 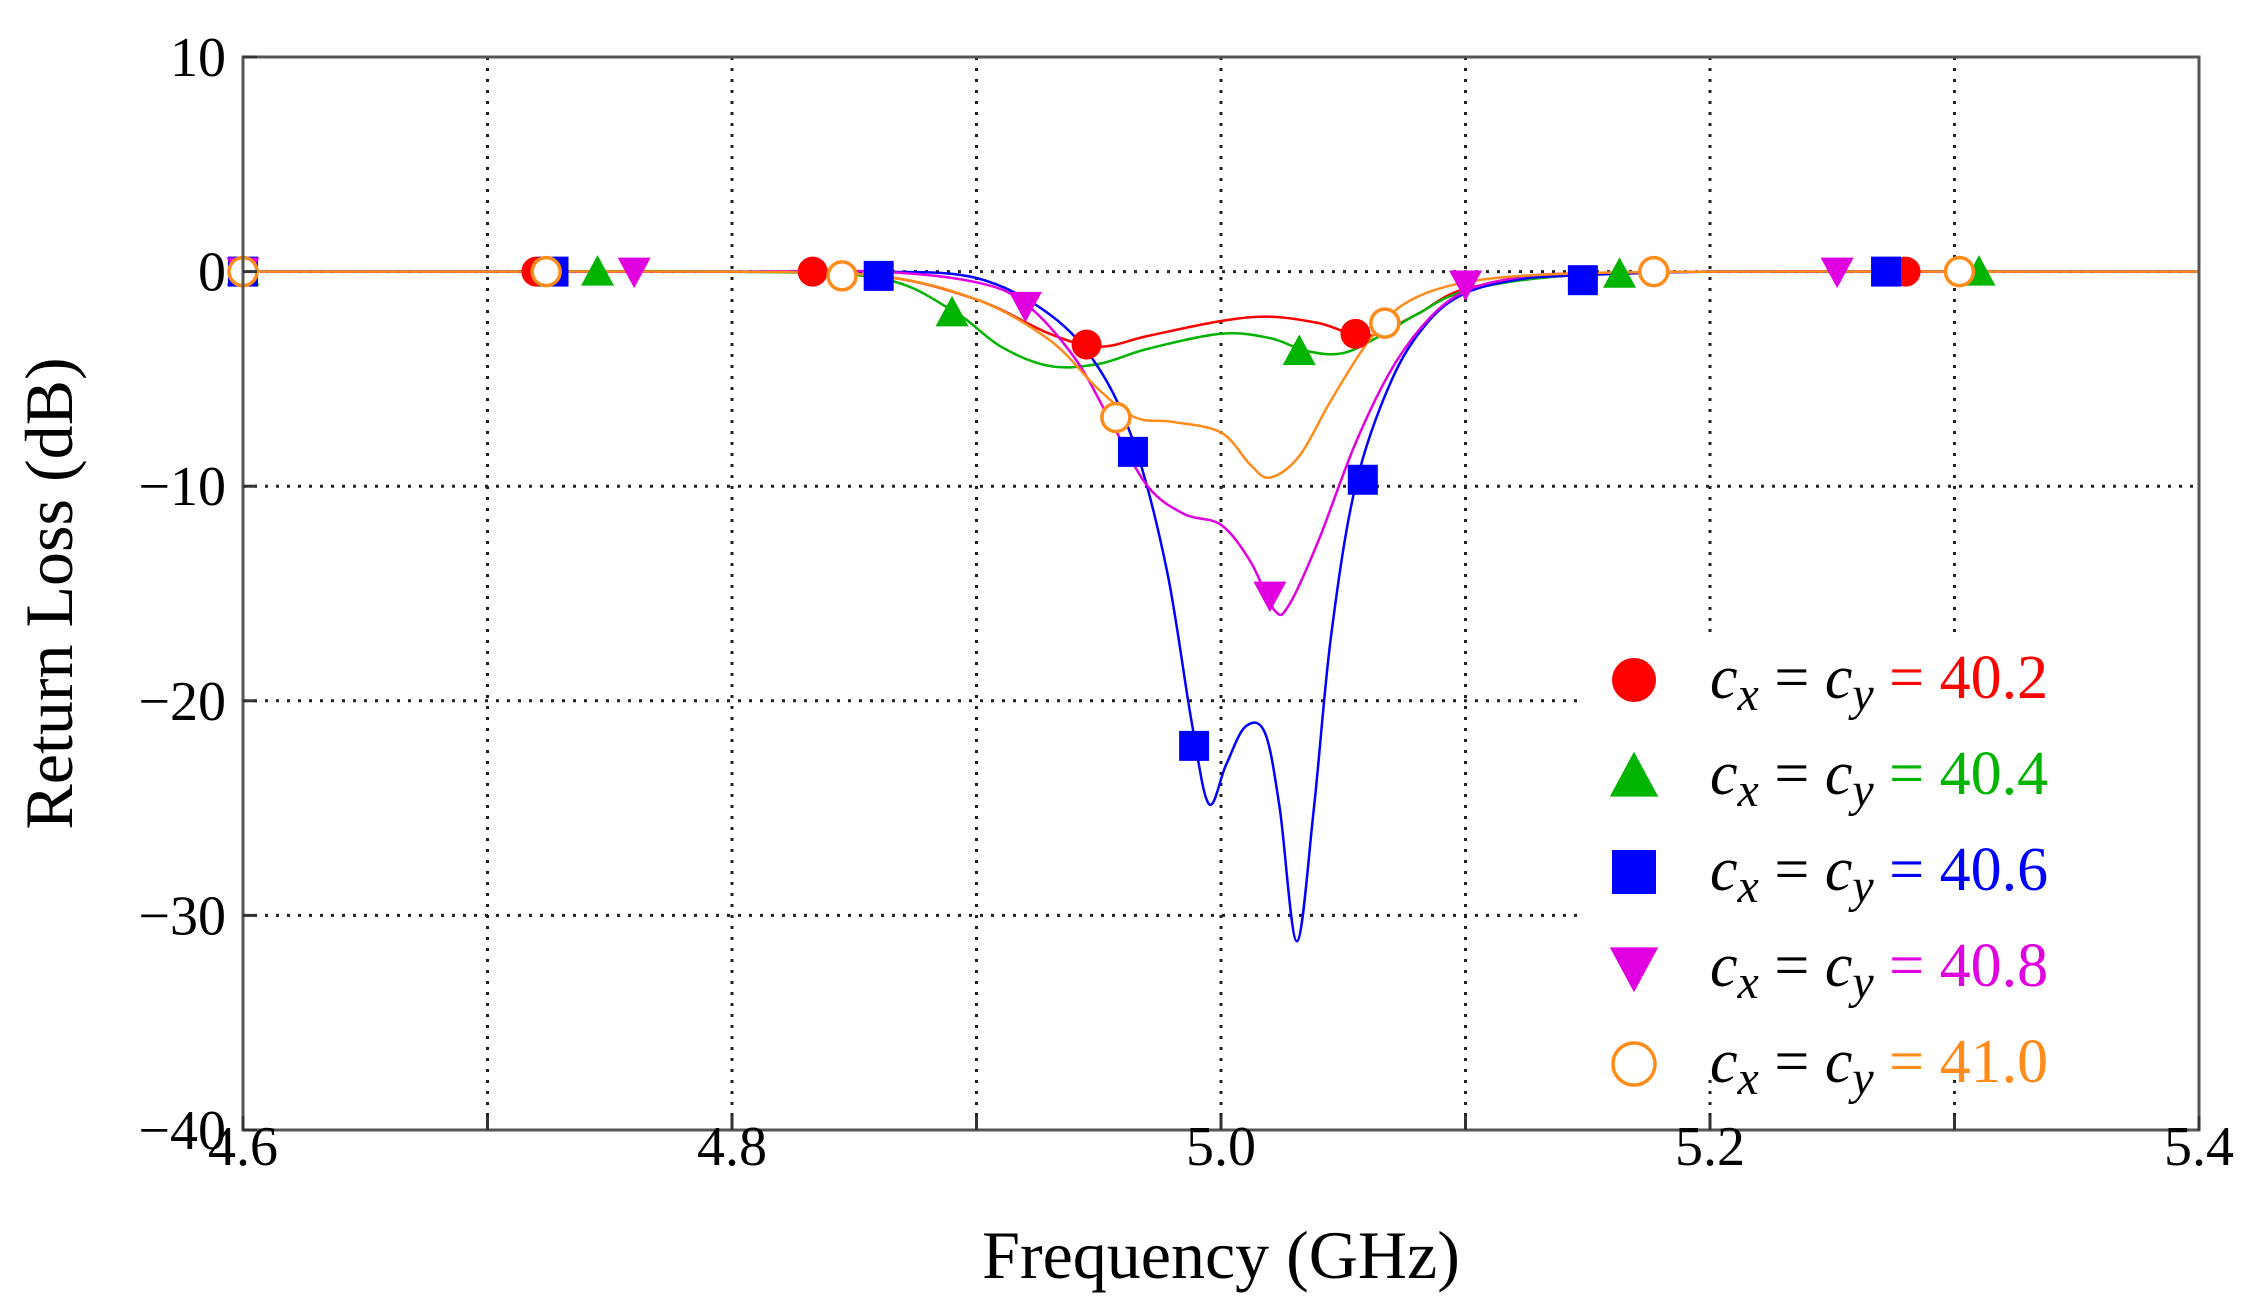 I want to click on legend-label-40.8: cx = cy = 40.8, so click(x=1879, y=970).